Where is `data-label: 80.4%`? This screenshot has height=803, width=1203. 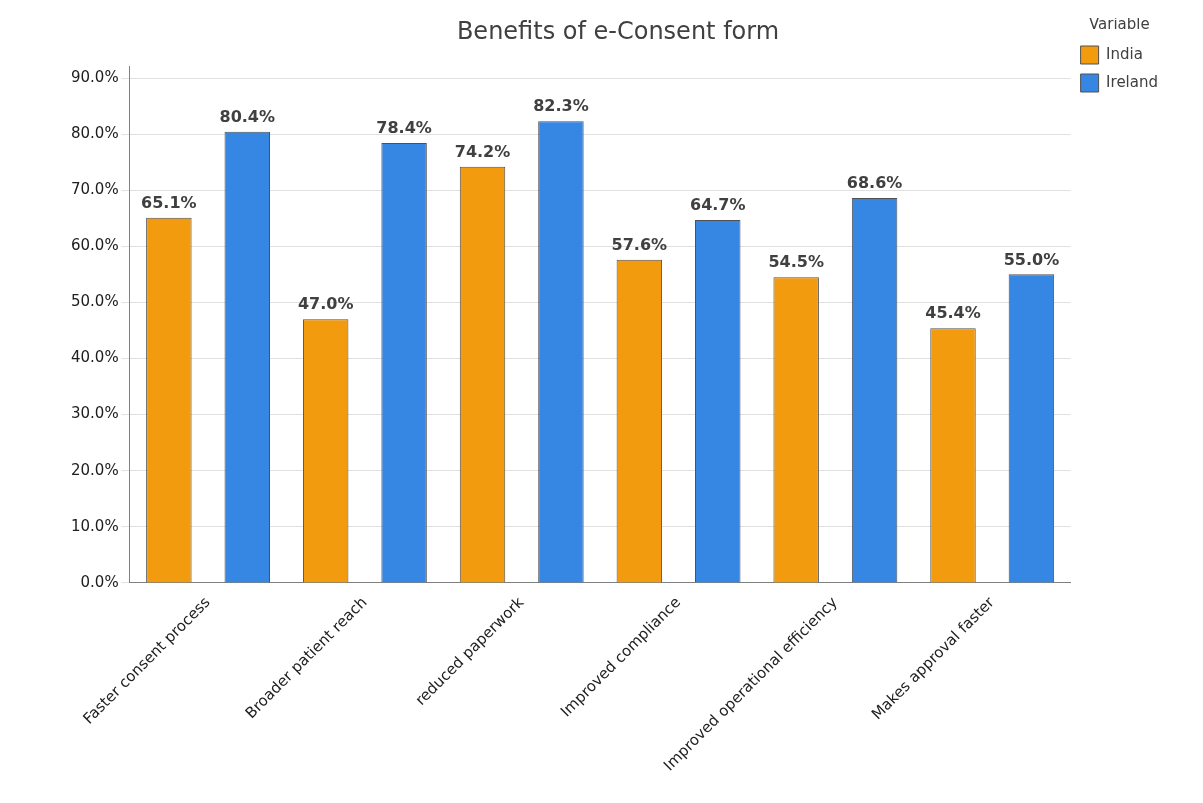
data-label: 80.4% is located at coordinates (247, 117).